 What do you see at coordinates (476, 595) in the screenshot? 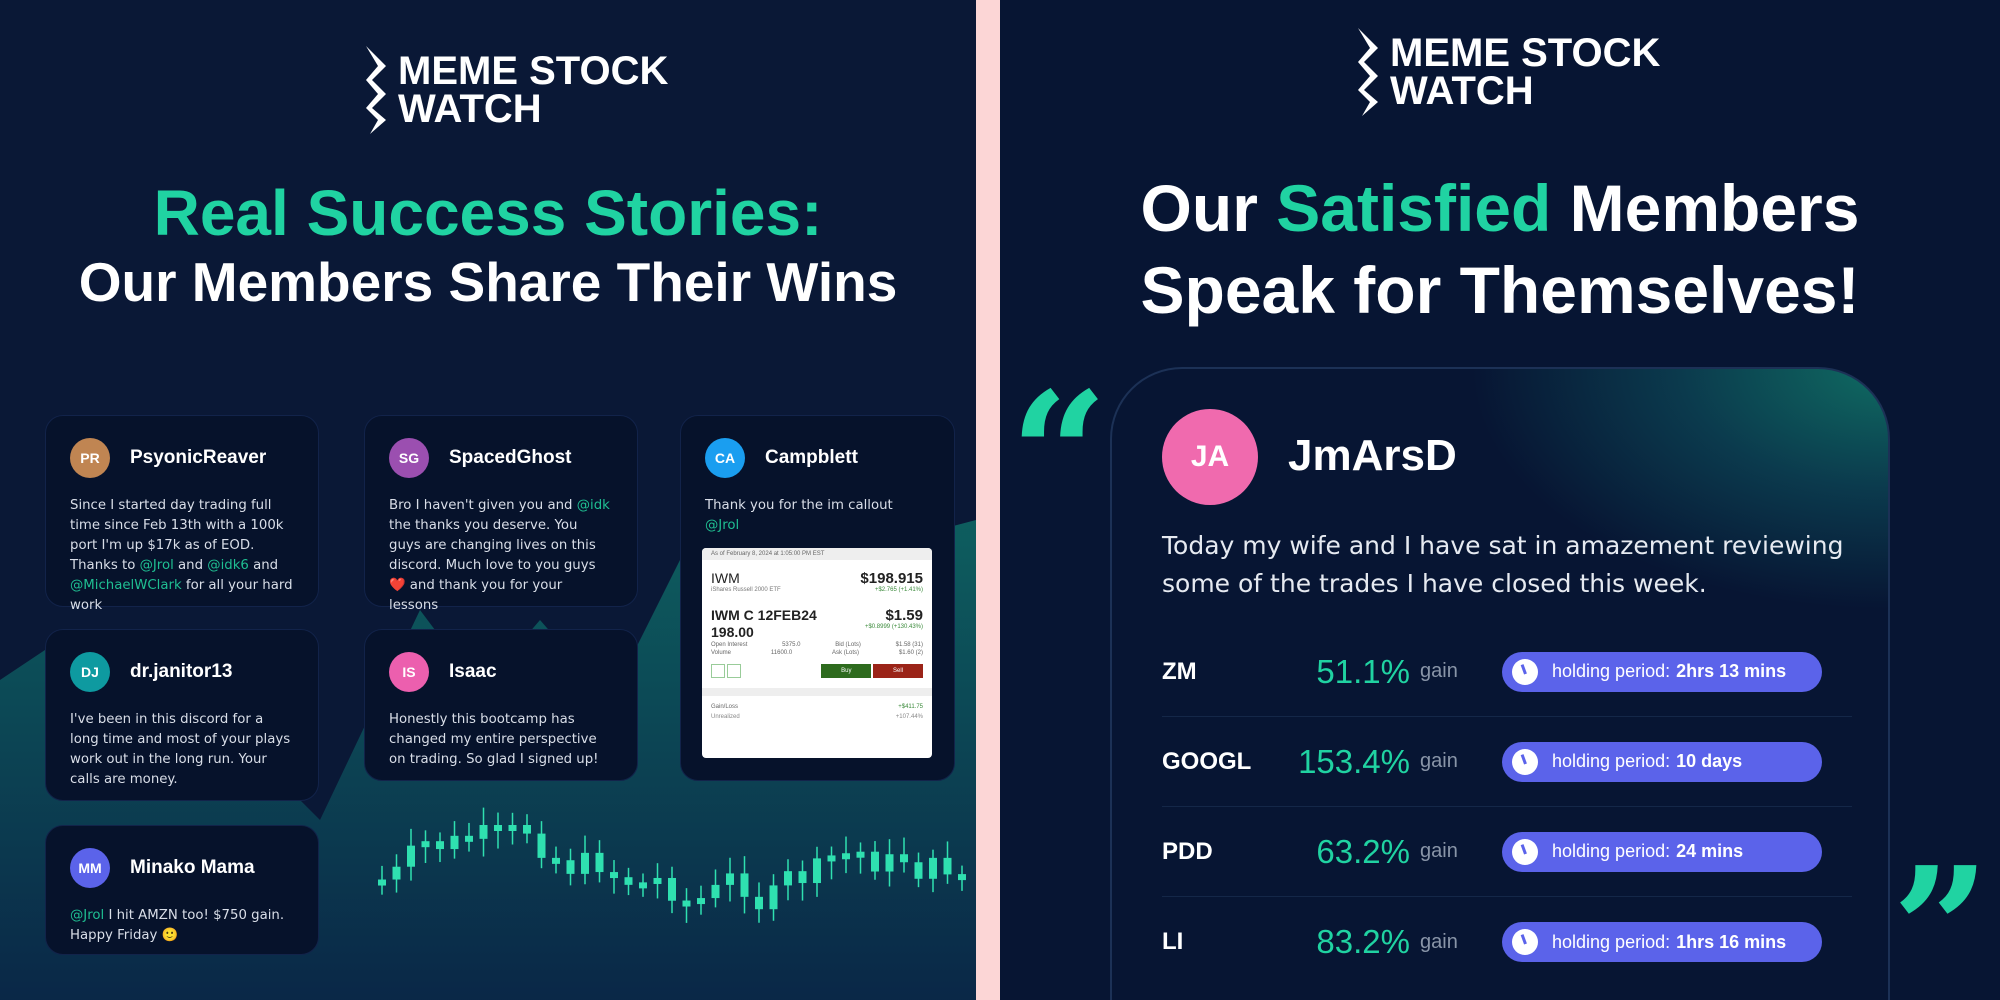
I see `message-text: and thank you for your lessons` at bounding box center [476, 595].